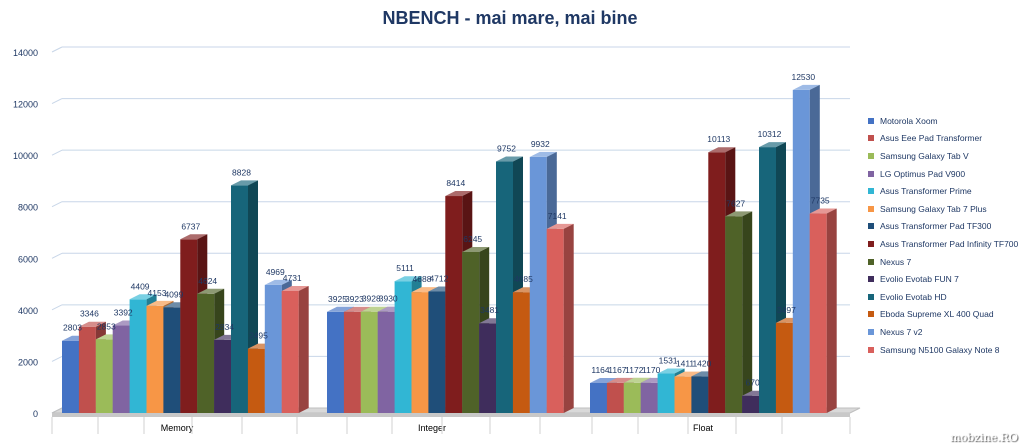 This screenshot has width=1024, height=448. I want to click on data-label: 1411, so click(685, 364).